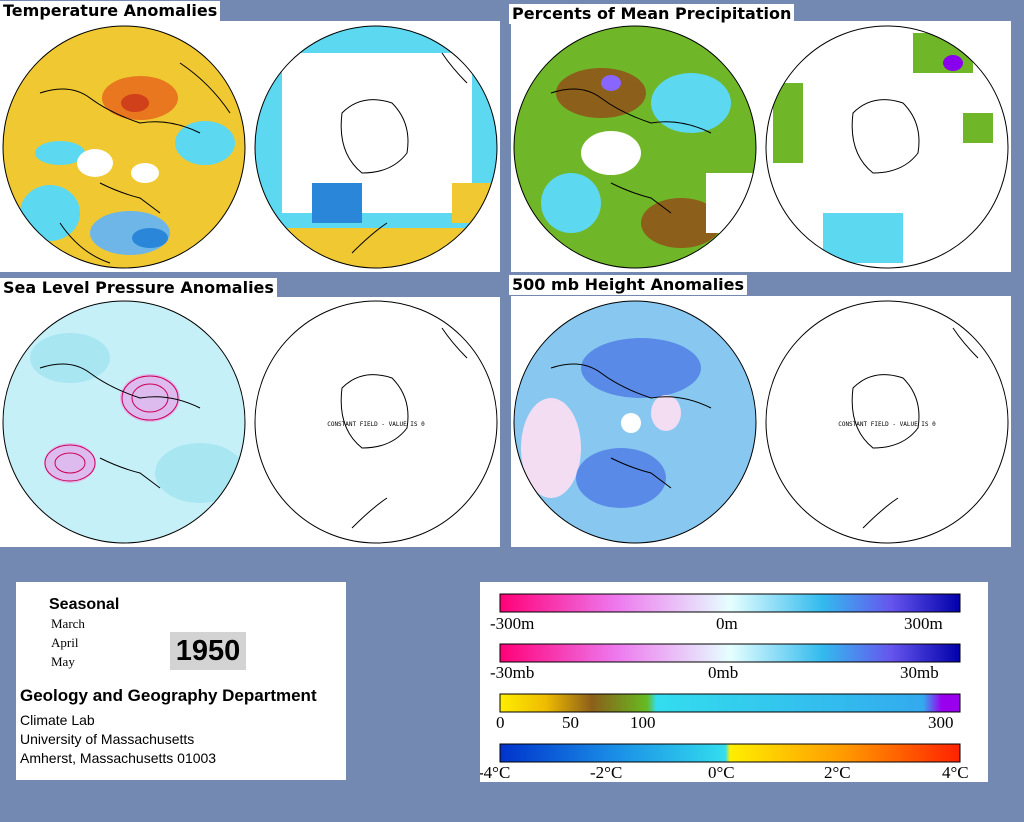 This screenshot has height=822, width=1024. I want to click on temperature-map-south, so click(376, 147).